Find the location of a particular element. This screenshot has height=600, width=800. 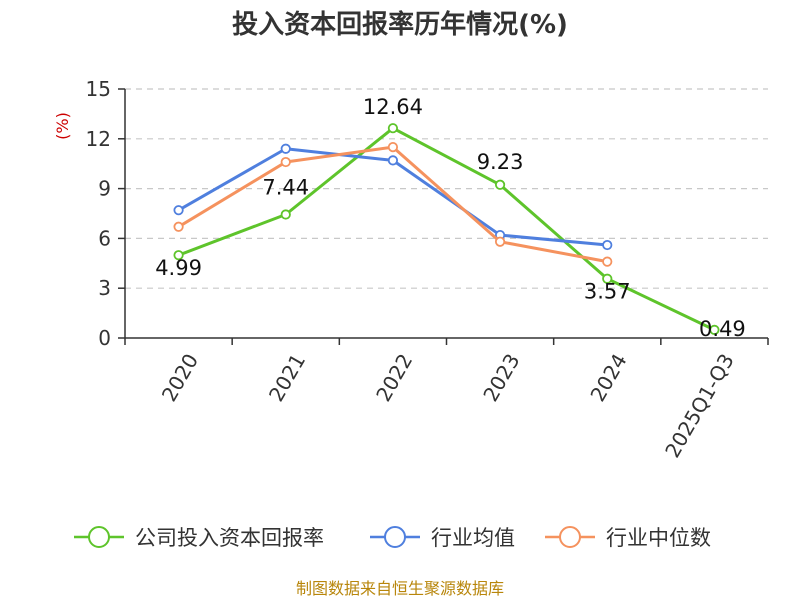

x-tick-label: 2025Q1-Q3 is located at coordinates (699, 406).